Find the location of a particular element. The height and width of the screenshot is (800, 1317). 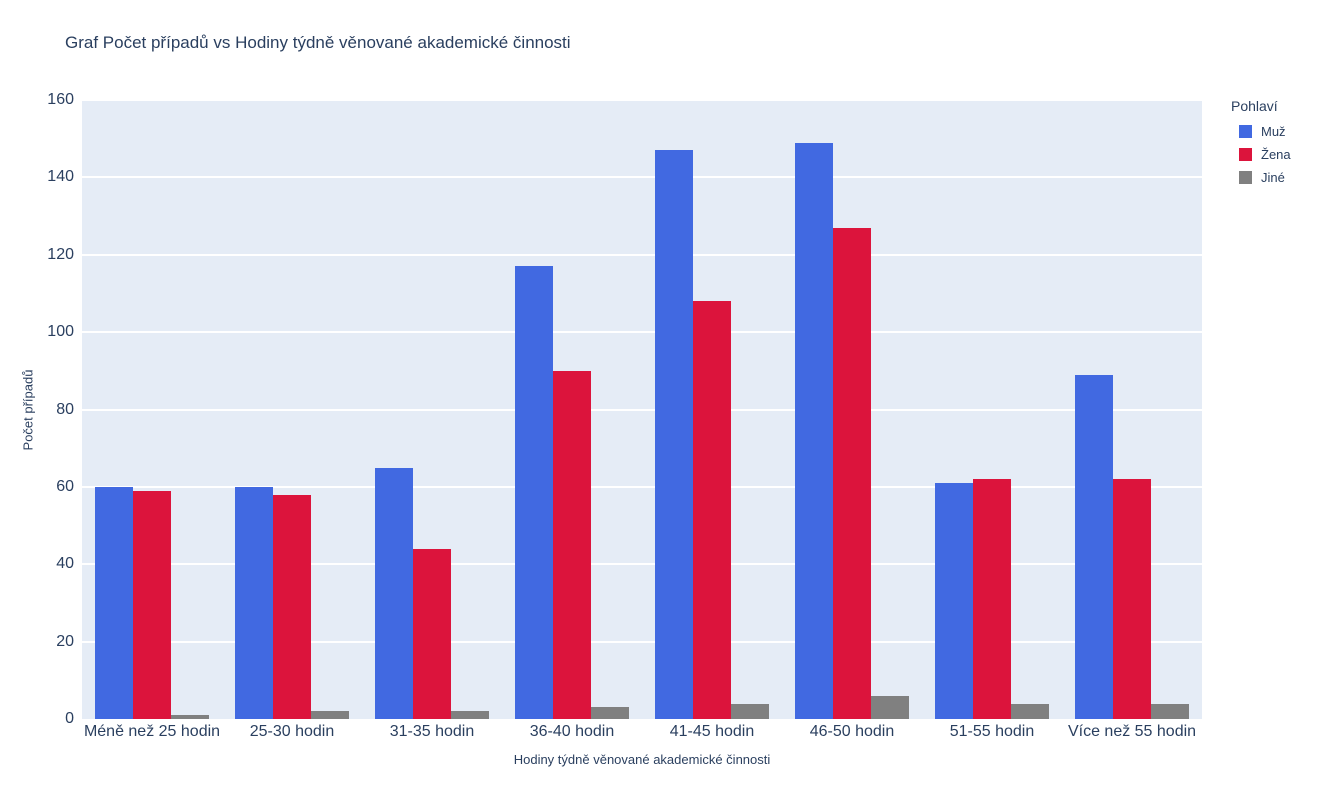

legend-label: Muž is located at coordinates (1273, 131).